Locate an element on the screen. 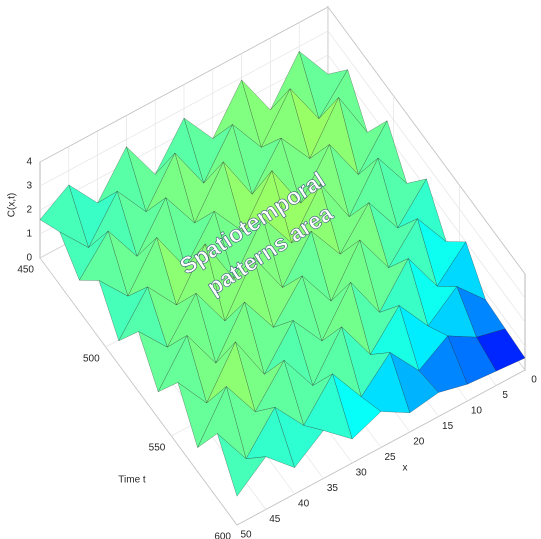 The image size is (541, 539). y-tick-label: 600 is located at coordinates (222, 535).